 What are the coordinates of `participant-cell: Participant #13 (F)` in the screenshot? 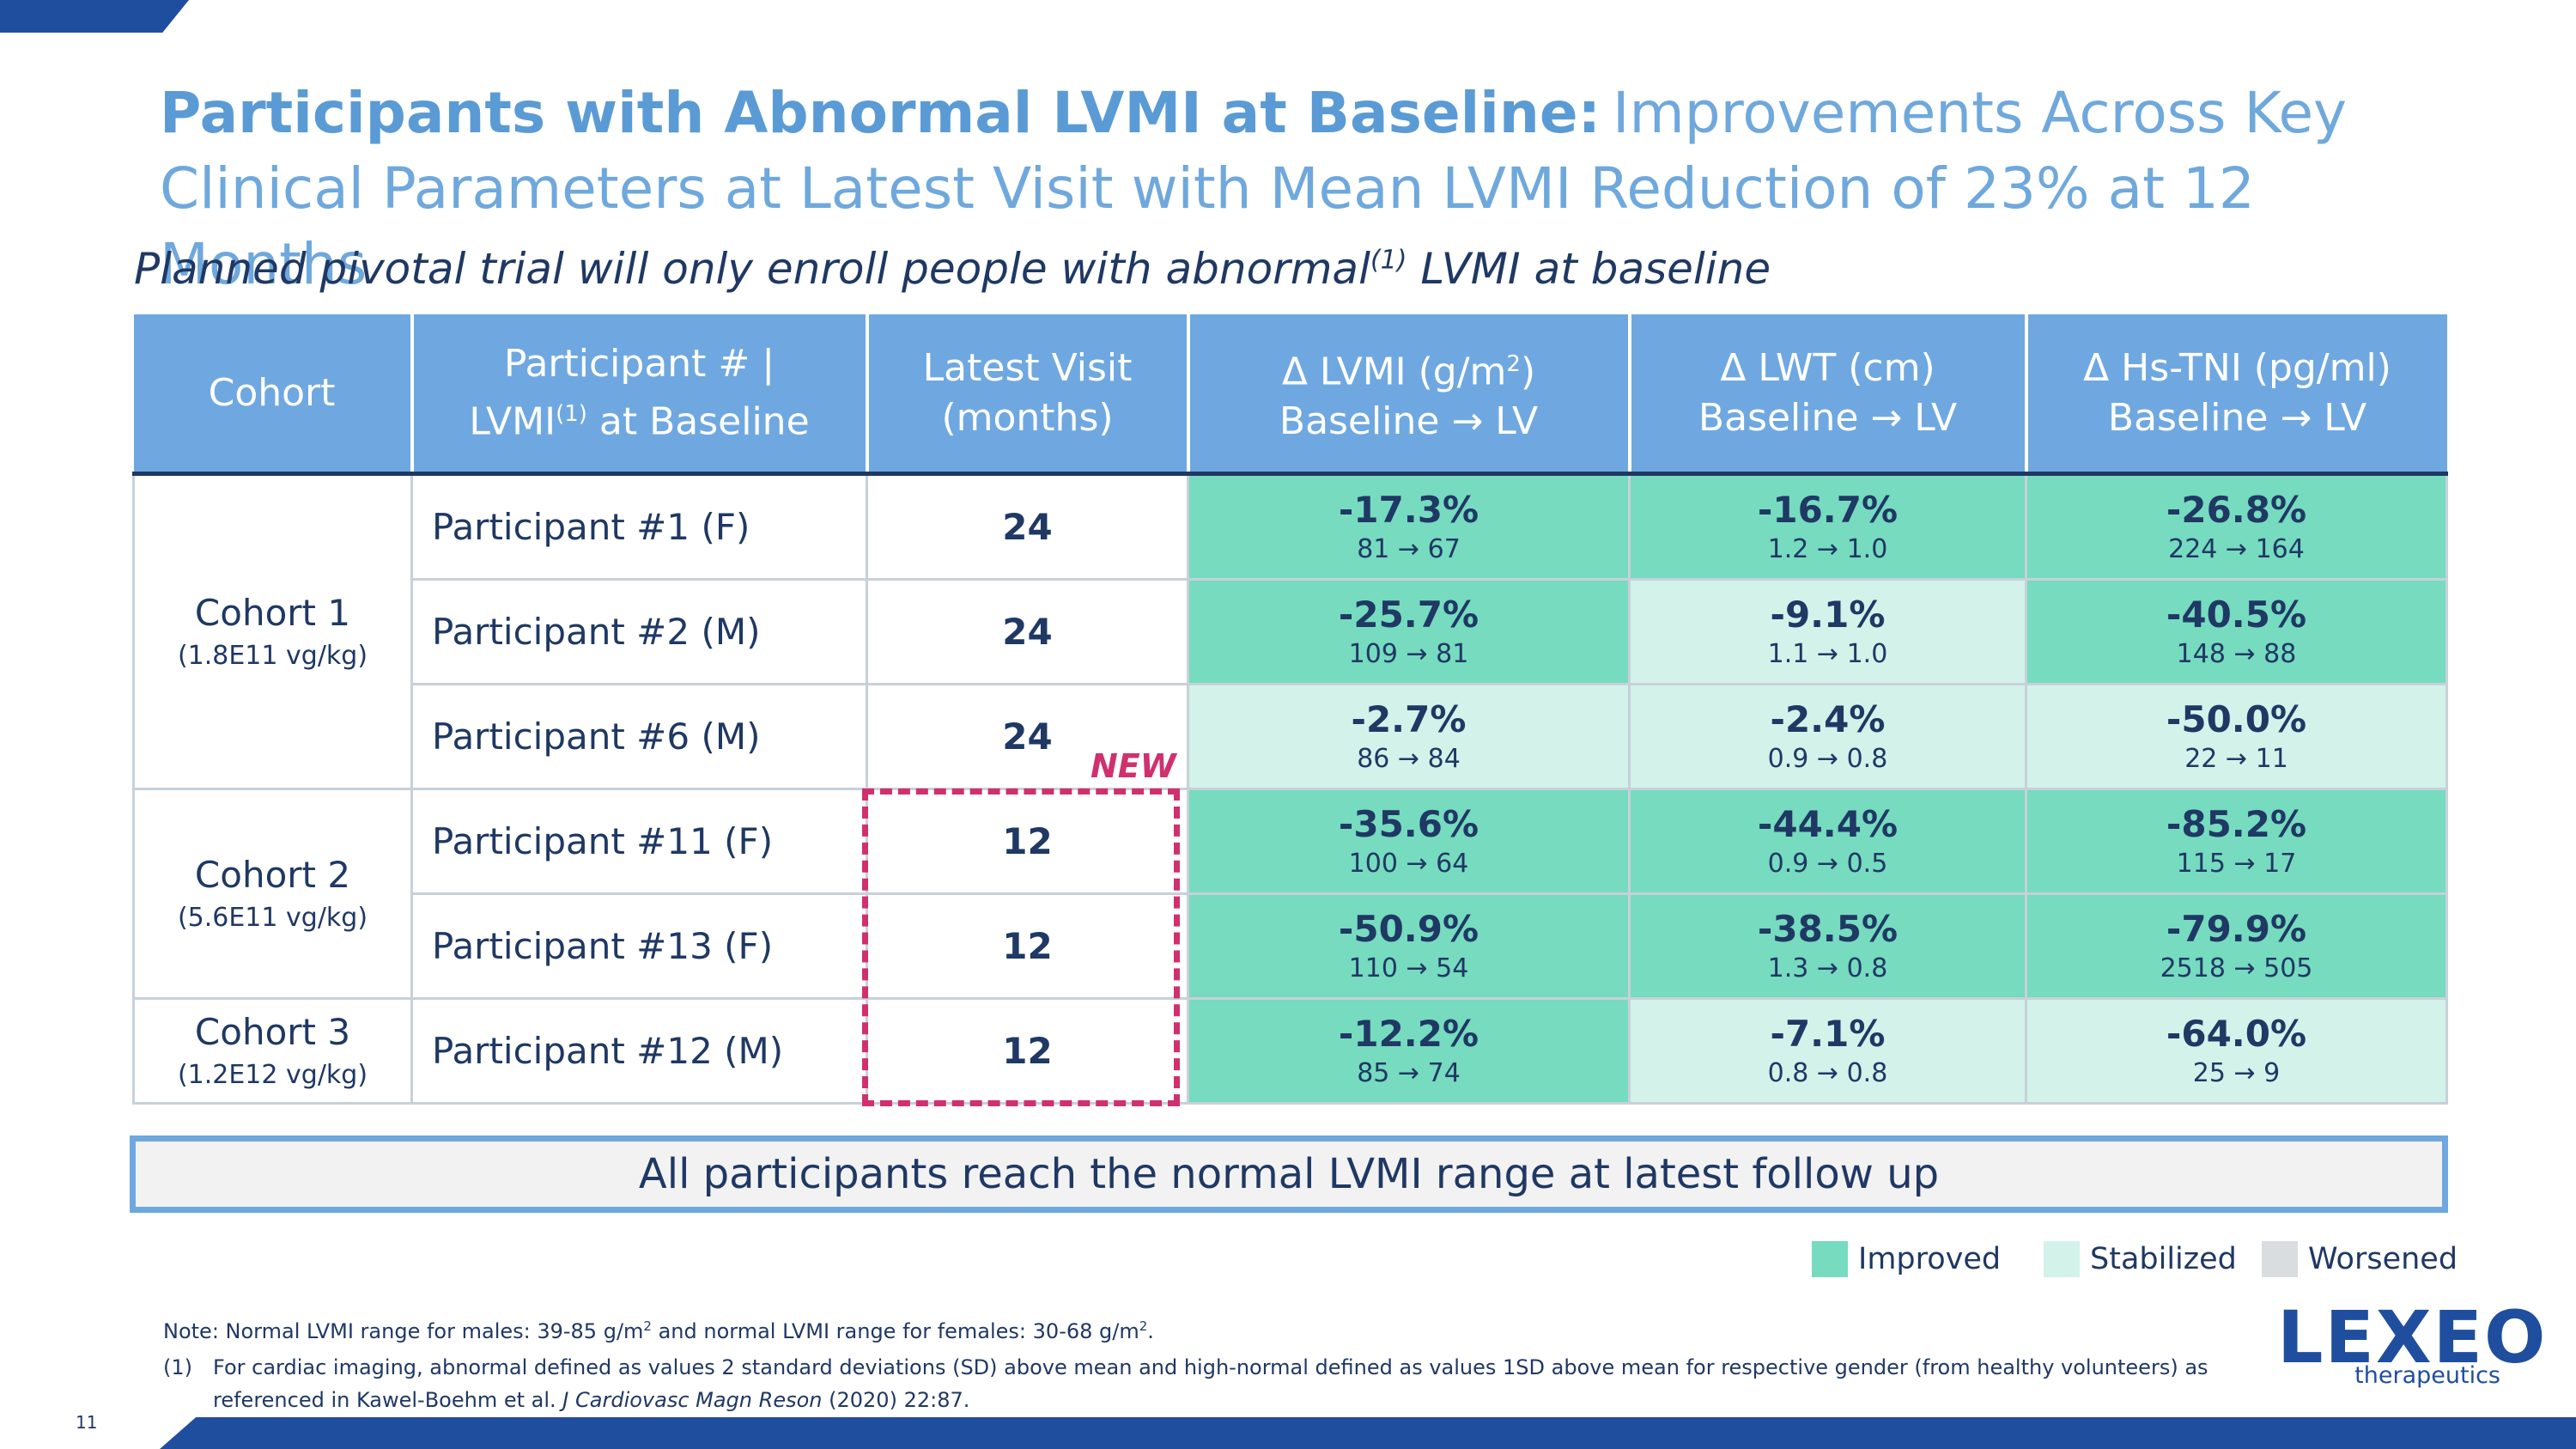 It's located at (639, 946).